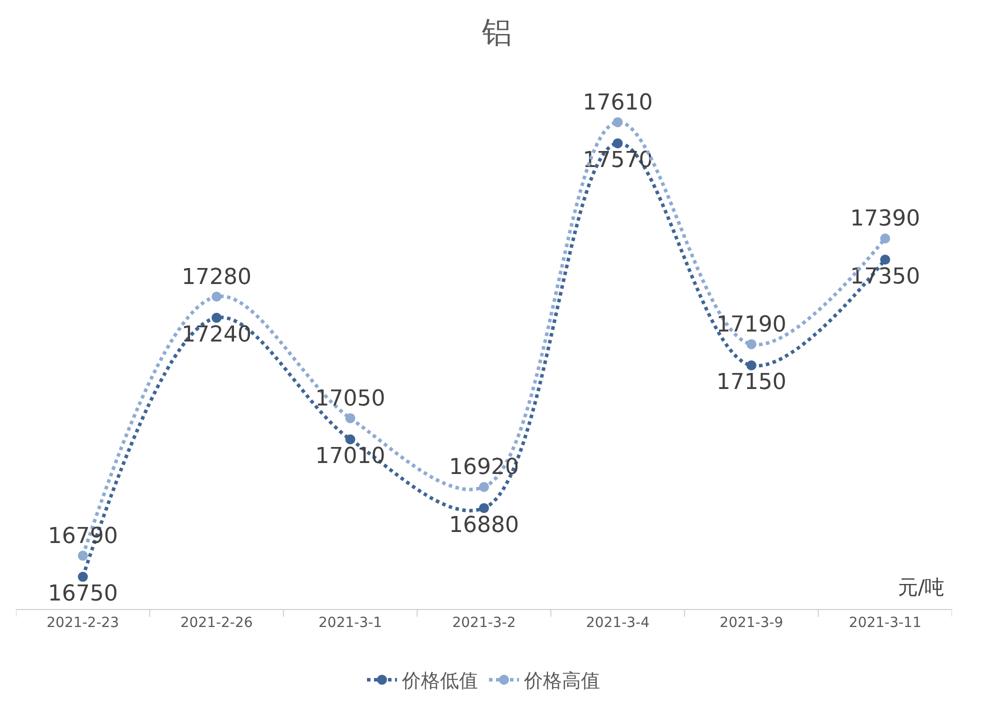 The image size is (994, 711). What do you see at coordinates (484, 622) in the screenshot?
I see `x-tick-label: 2021-3-2` at bounding box center [484, 622].